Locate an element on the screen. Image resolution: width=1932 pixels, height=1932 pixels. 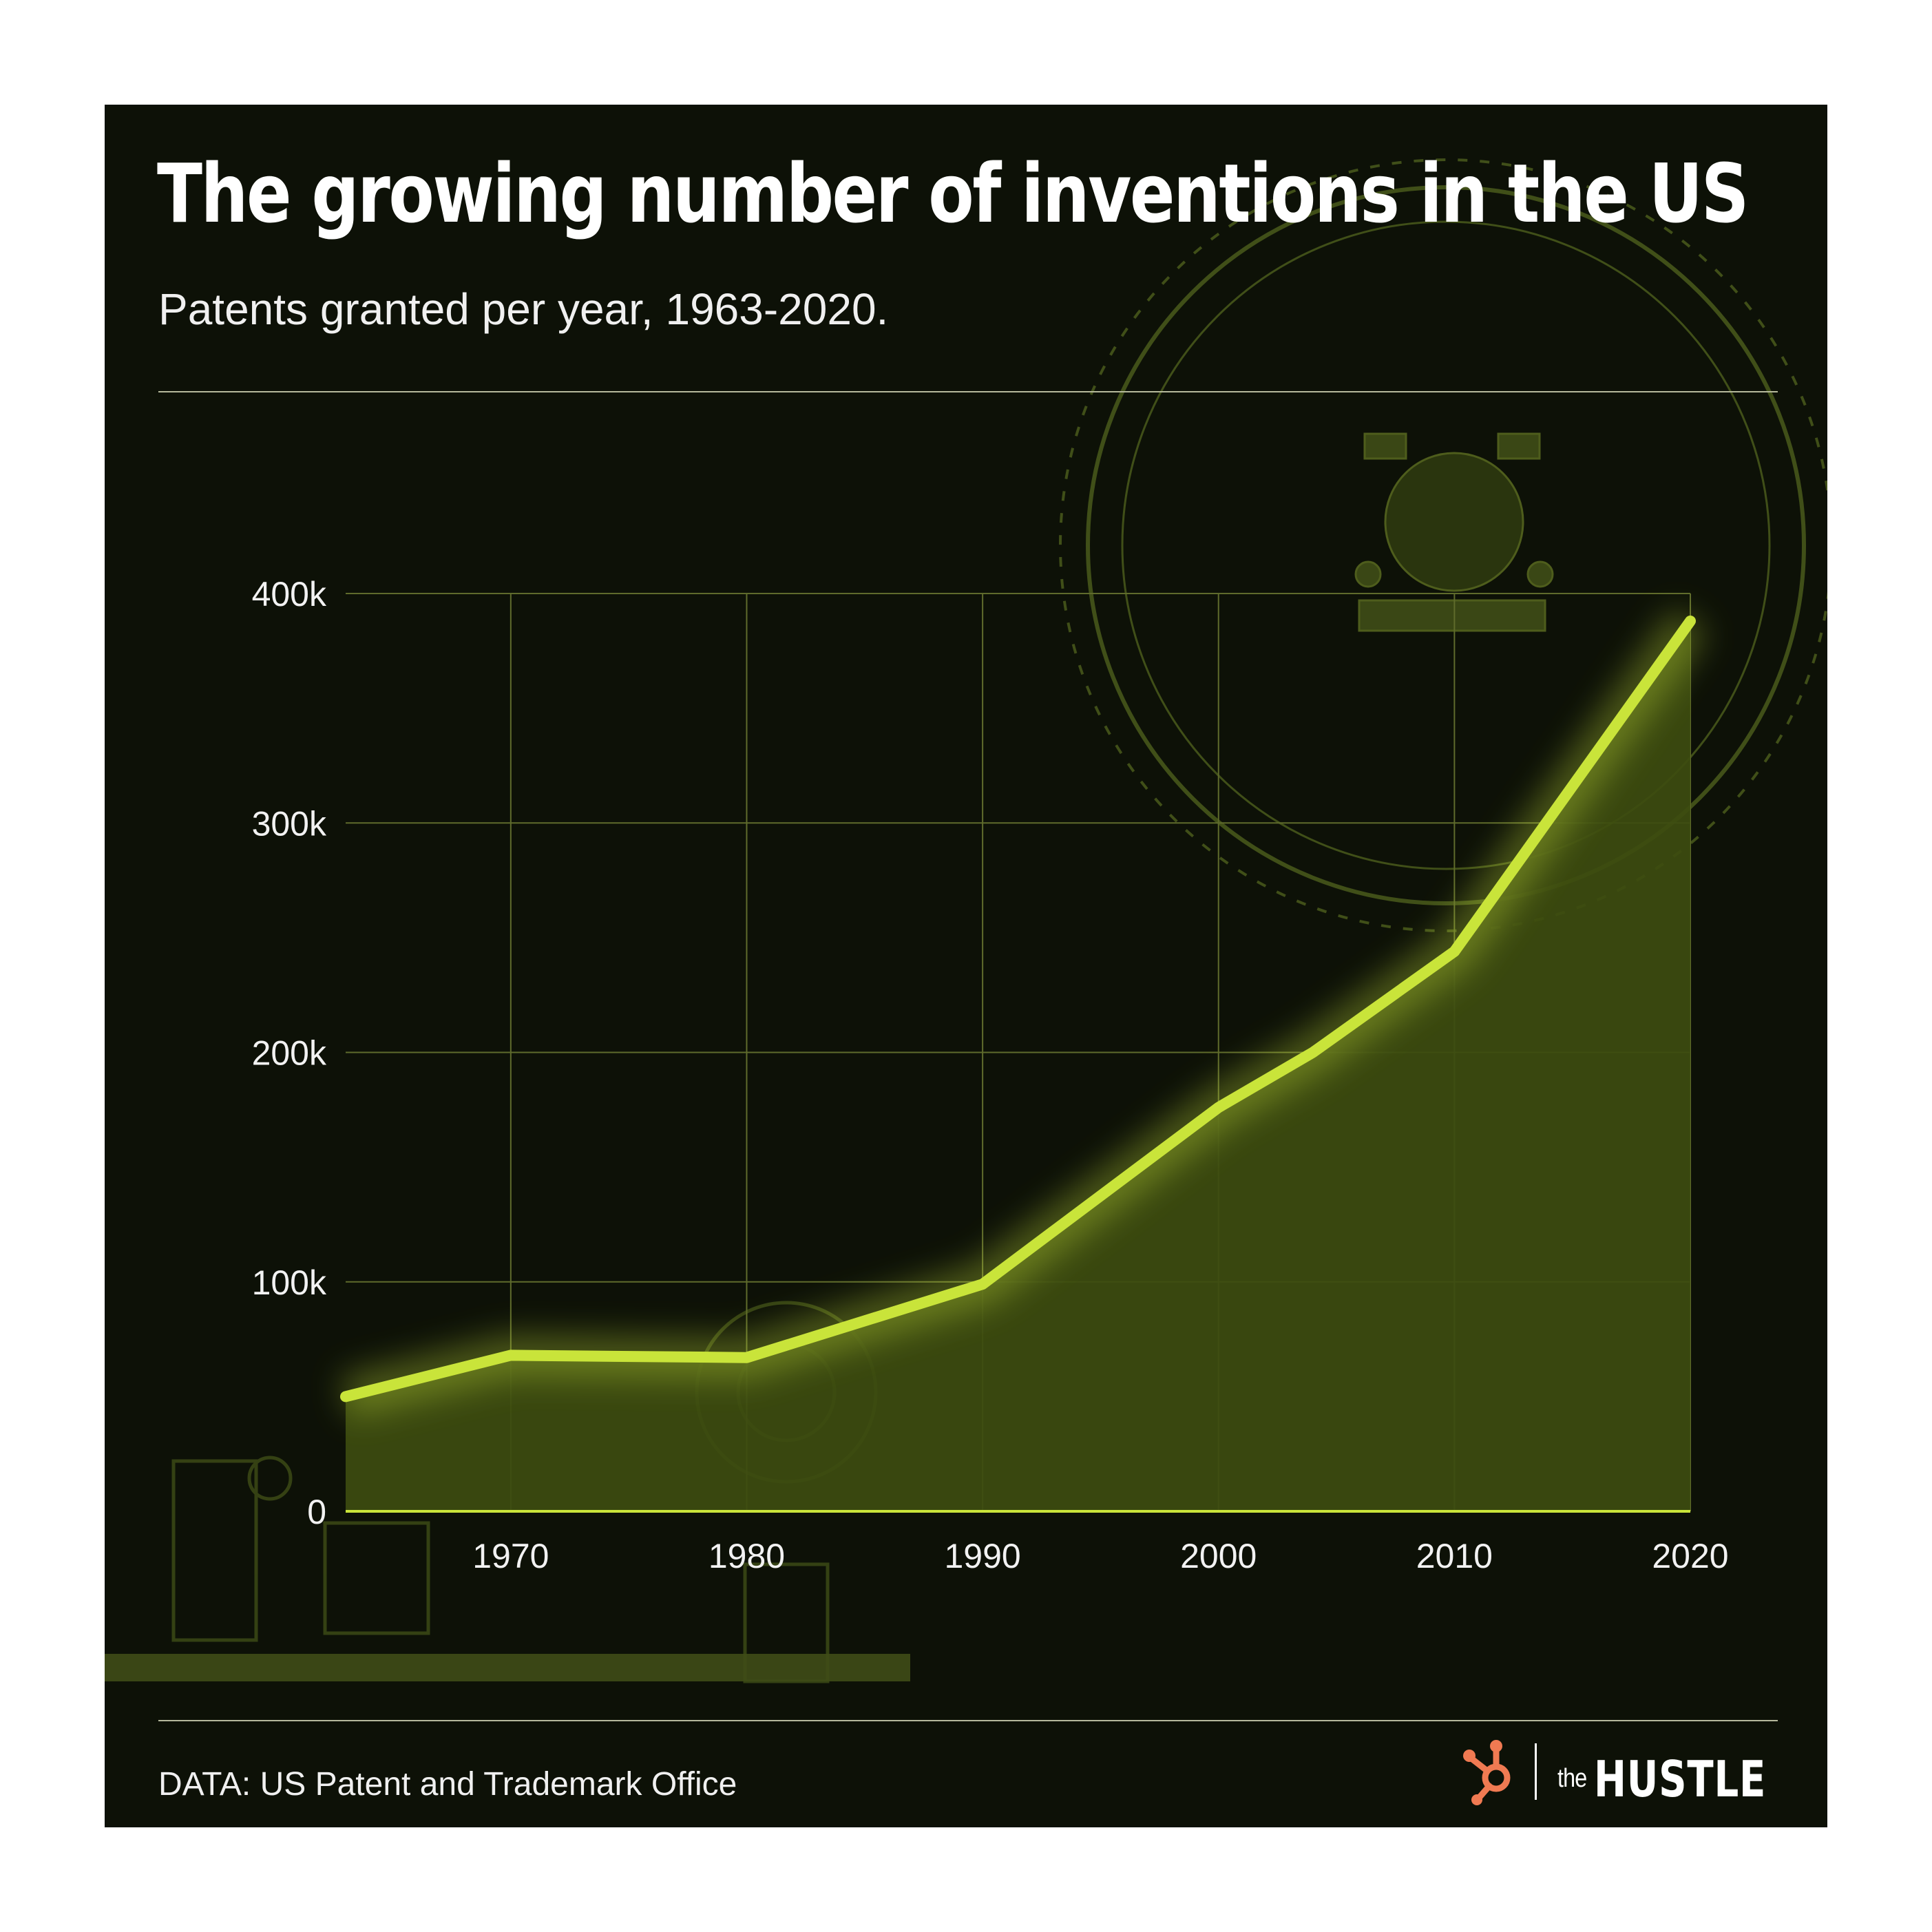
hubspot-sprocket-icon is located at coordinates (1487, 1772).